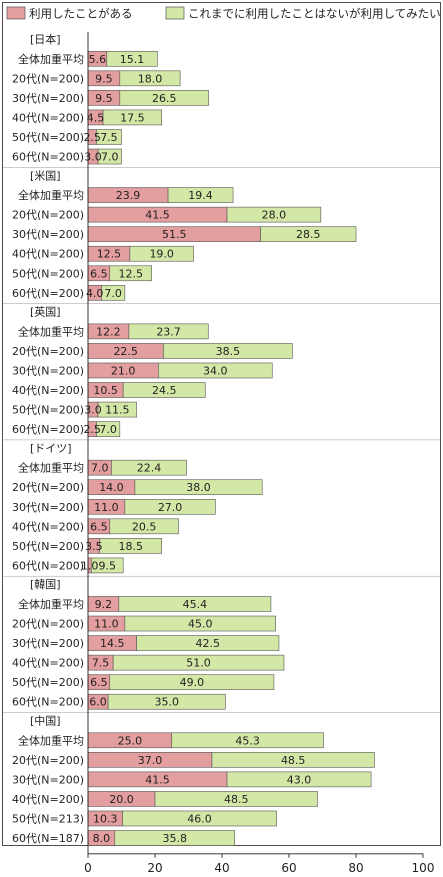 The height and width of the screenshot is (877, 443). I want to click on value-label-used: 10.5, so click(105, 390).